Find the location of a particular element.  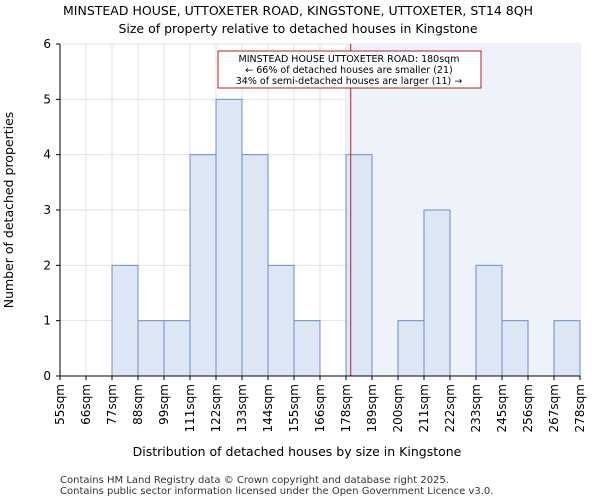

x-tick-256sqm: 256sqm is located at coordinates (528, 408).